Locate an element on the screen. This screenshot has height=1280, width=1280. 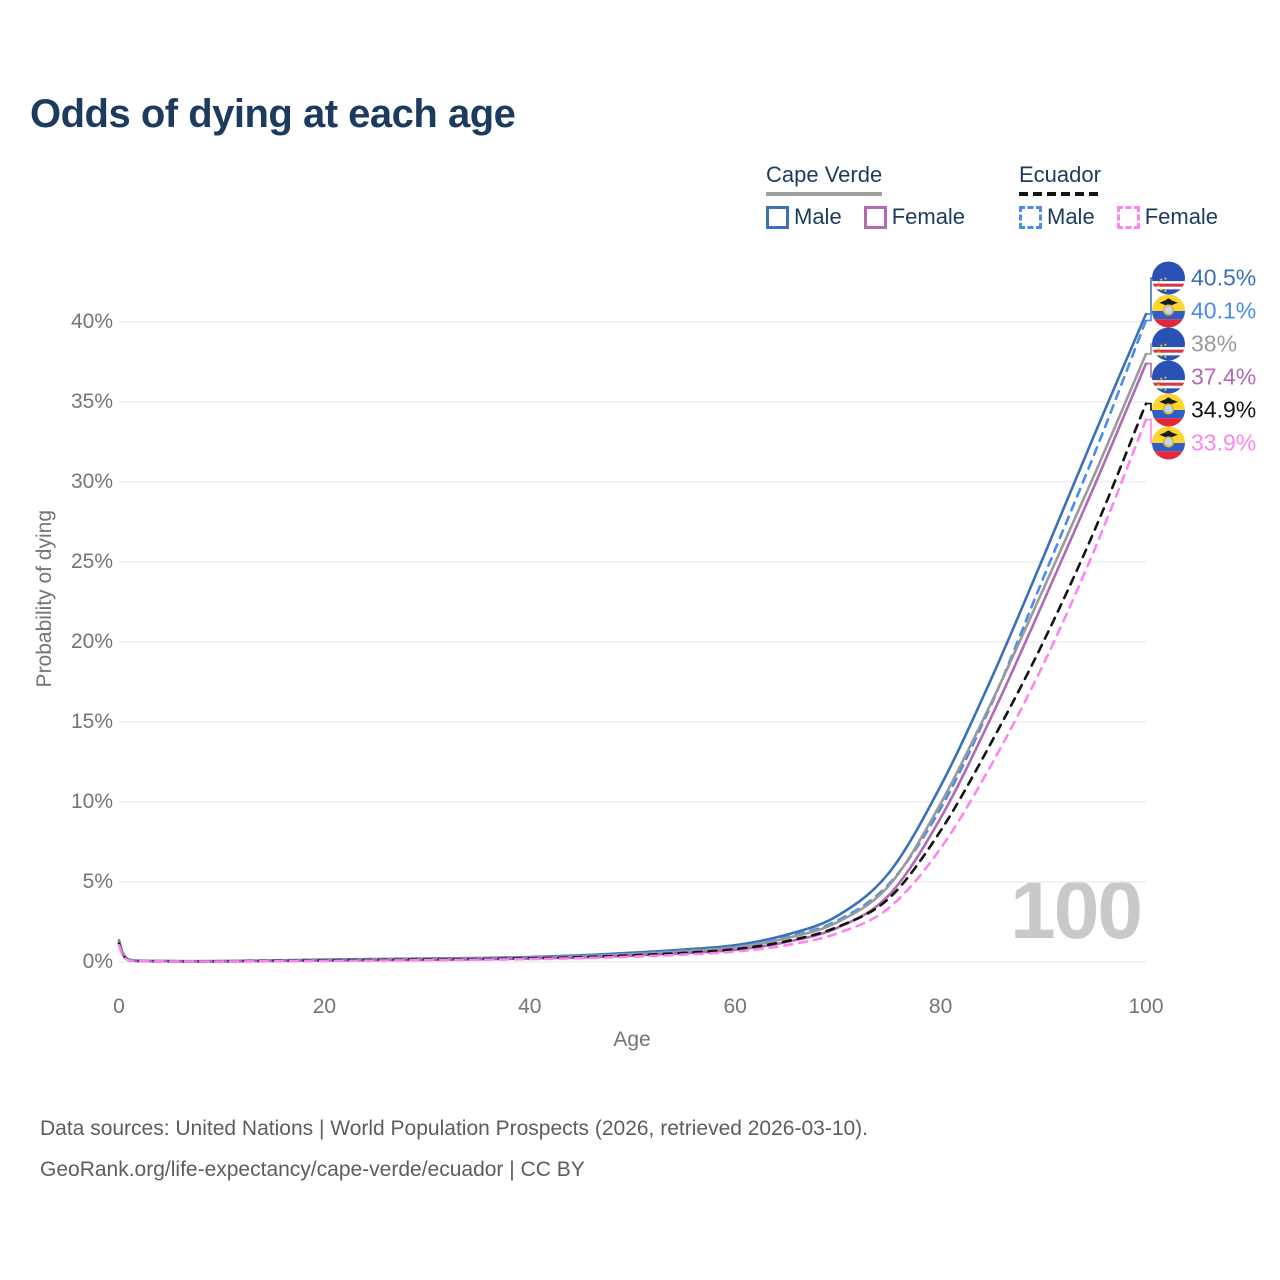
y-tick-label-40%: 40% is located at coordinates (91, 321).